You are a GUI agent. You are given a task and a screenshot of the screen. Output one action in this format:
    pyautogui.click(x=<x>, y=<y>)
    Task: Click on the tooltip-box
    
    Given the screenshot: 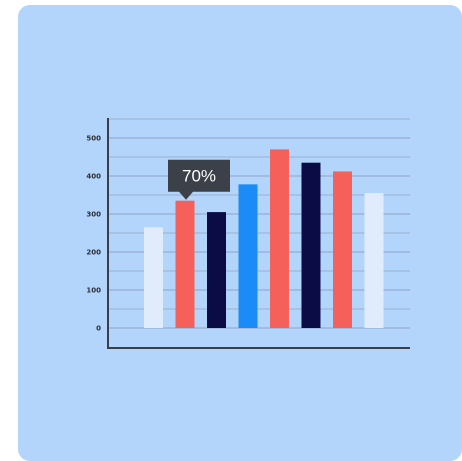 What is the action you would take?
    pyautogui.click(x=199, y=179)
    